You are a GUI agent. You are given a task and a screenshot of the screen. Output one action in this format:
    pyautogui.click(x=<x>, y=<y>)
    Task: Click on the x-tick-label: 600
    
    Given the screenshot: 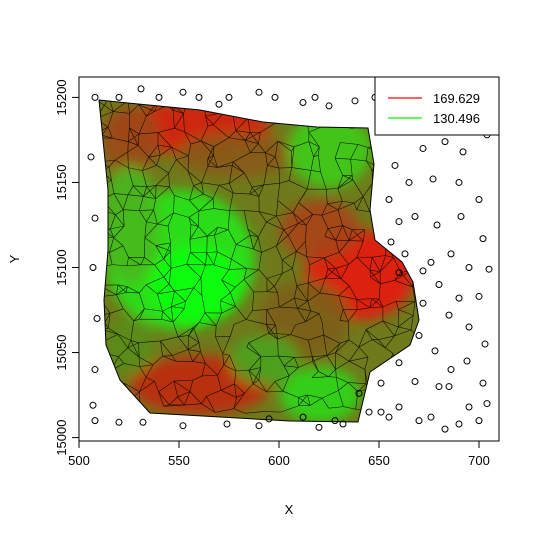 What is the action you would take?
    pyautogui.click(x=279, y=460)
    